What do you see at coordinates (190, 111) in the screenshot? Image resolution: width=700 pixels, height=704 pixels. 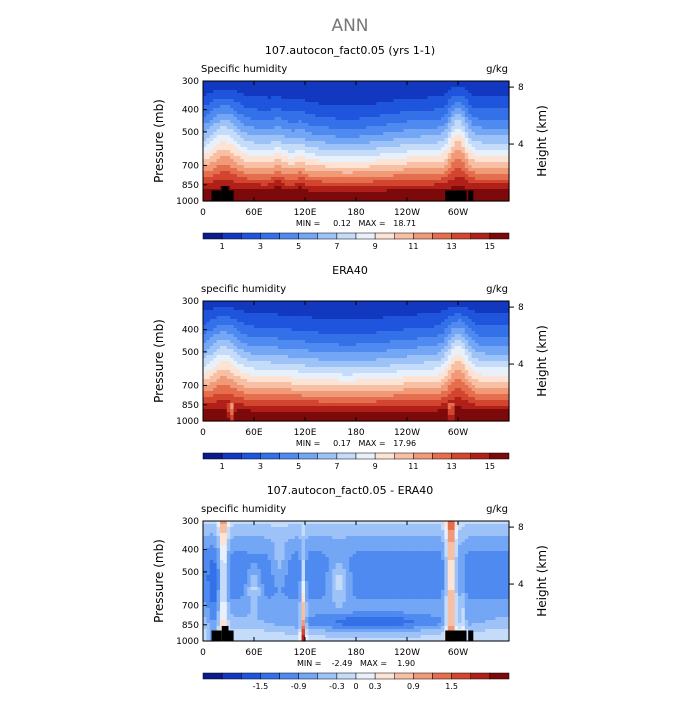 I see `y-tick-label: 400` at bounding box center [190, 111].